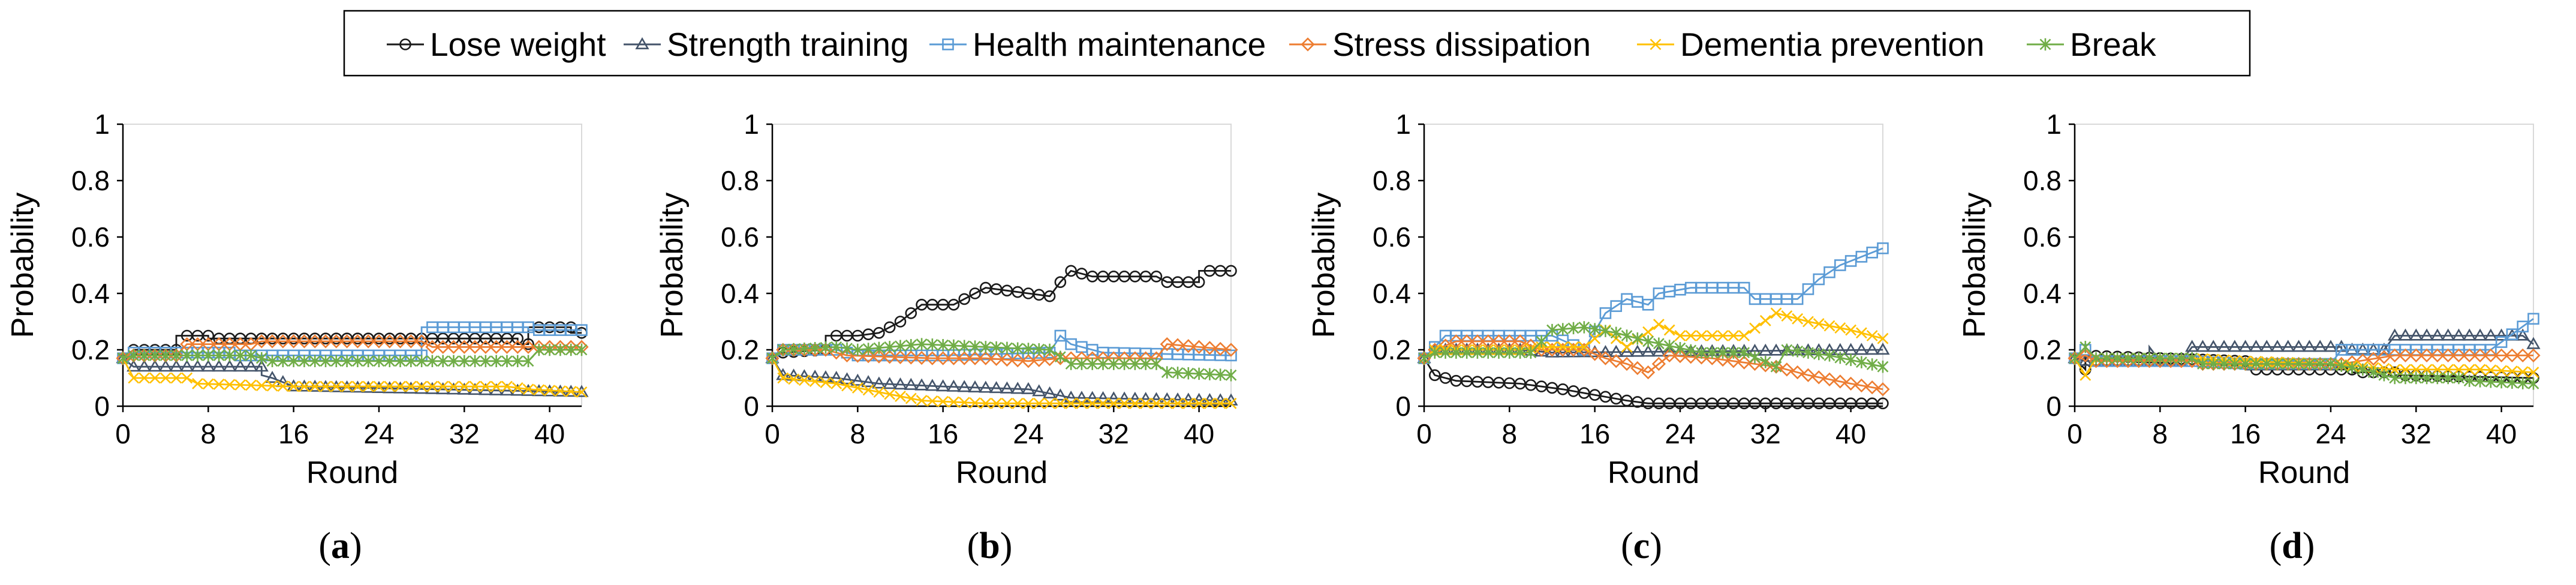  What do you see at coordinates (2091, 44) in the screenshot?
I see `legend-entry: Break` at bounding box center [2091, 44].